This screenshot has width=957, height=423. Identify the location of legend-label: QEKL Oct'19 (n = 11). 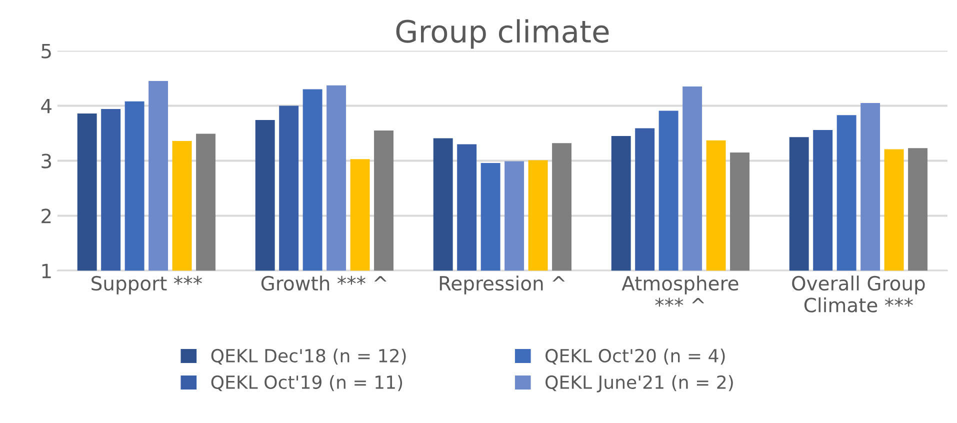
(306, 383).